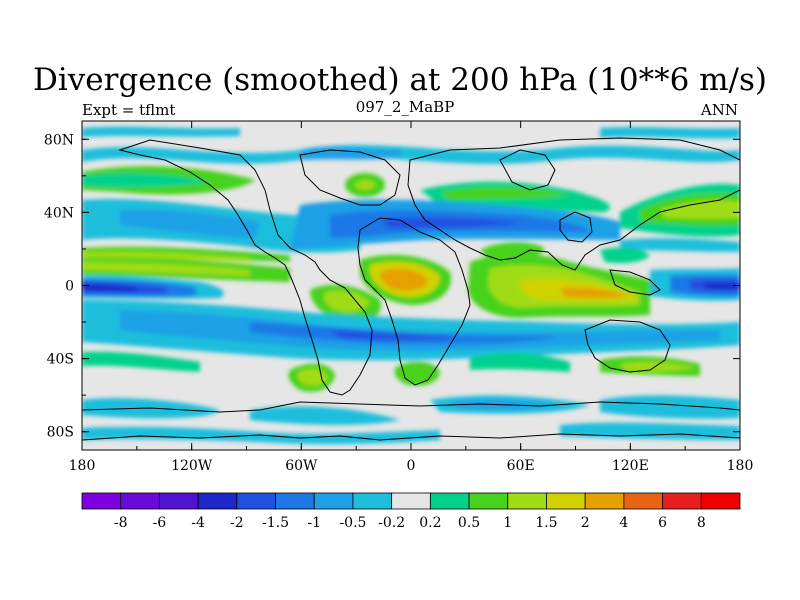 The width and height of the screenshot is (800, 600). I want to click on y-tick-label: 80N, so click(59, 140).